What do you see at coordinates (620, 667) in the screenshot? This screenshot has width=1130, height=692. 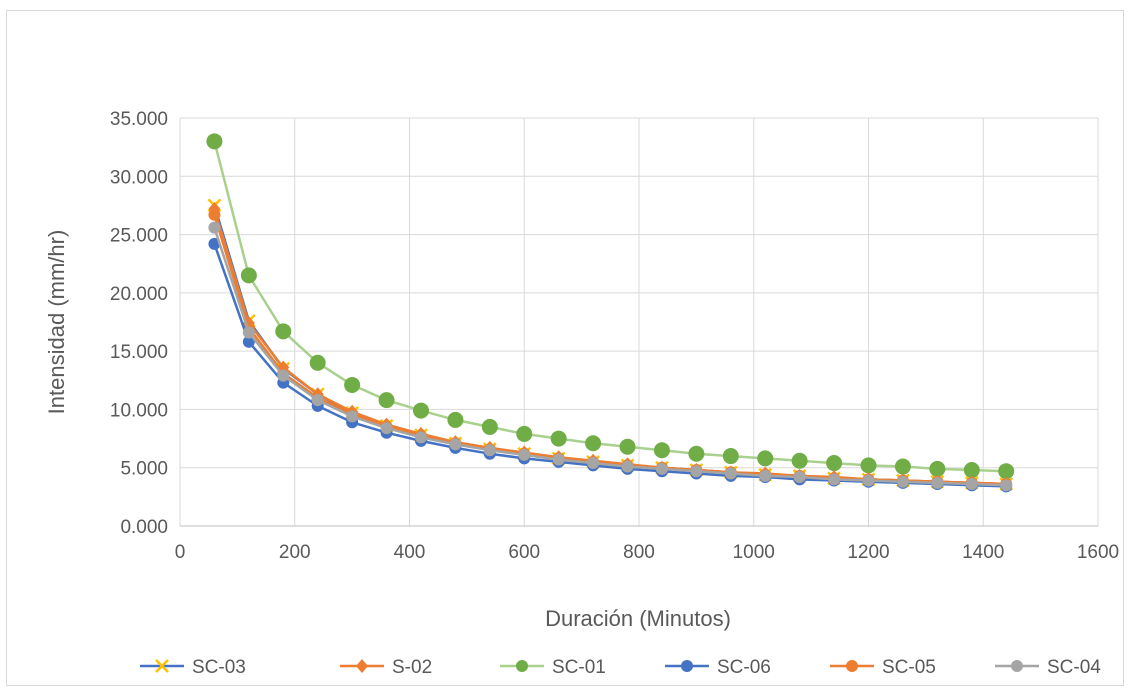 I see `legend: SC-03 S-02 SC-01 SC-06 SC-05 SC-04` at bounding box center [620, 667].